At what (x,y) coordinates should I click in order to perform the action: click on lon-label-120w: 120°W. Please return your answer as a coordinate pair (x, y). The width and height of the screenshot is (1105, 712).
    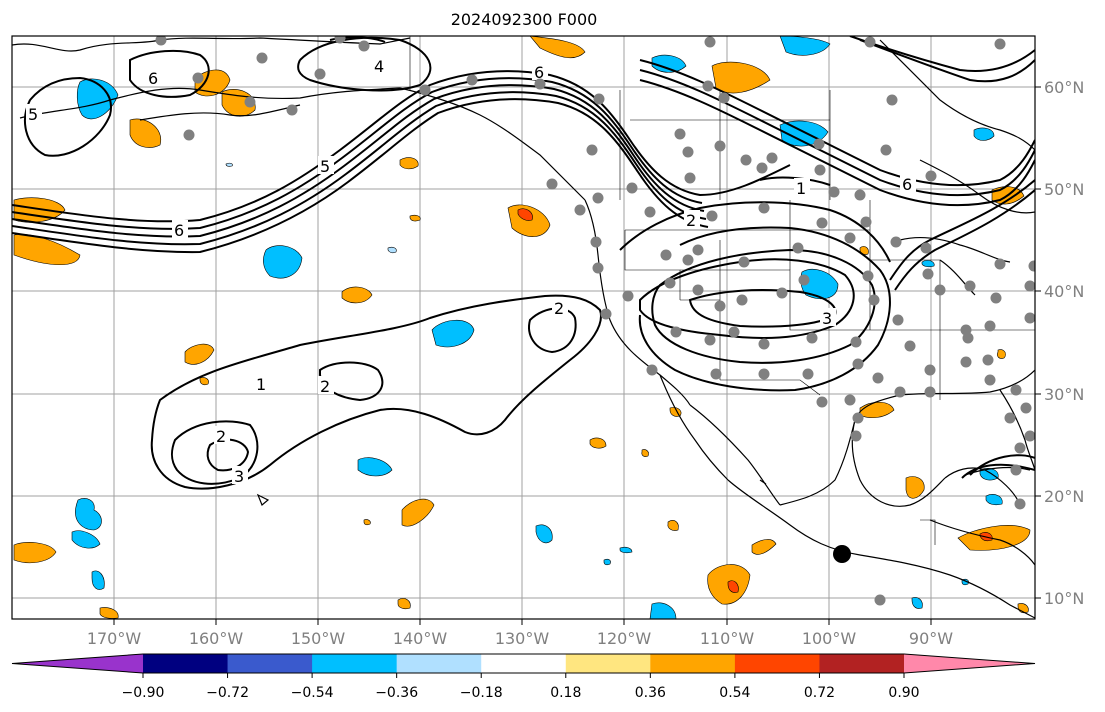
    Looking at the image, I should click on (624, 638).